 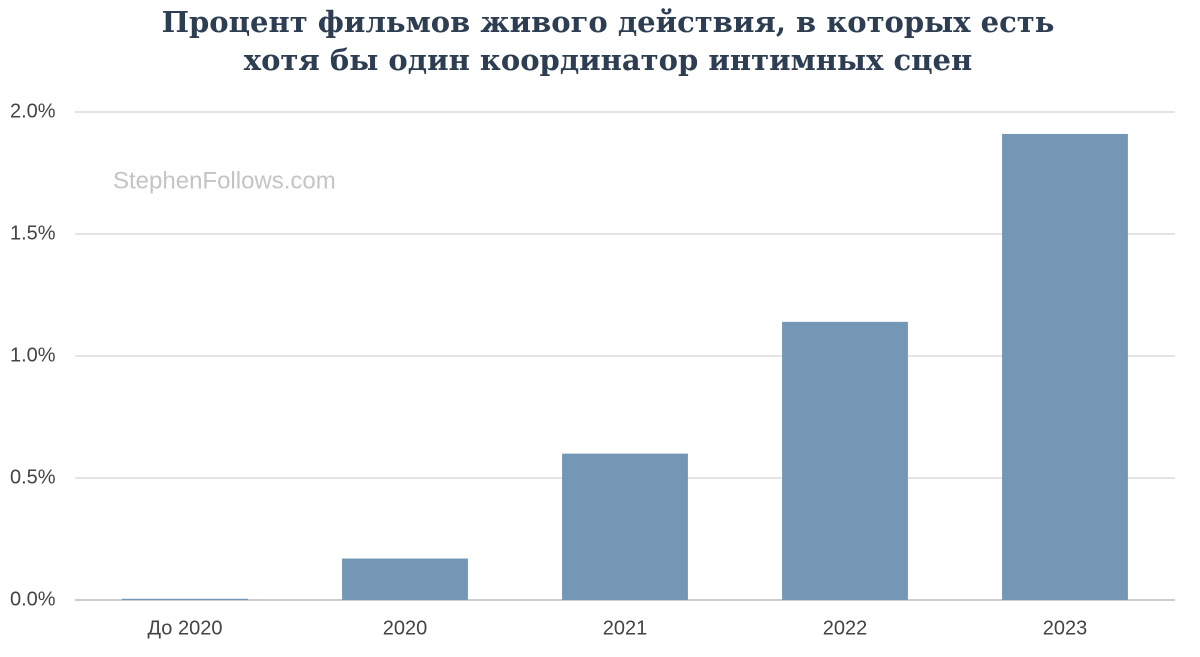 What do you see at coordinates (845, 628) in the screenshot?
I see `x-tick-label: 2022` at bounding box center [845, 628].